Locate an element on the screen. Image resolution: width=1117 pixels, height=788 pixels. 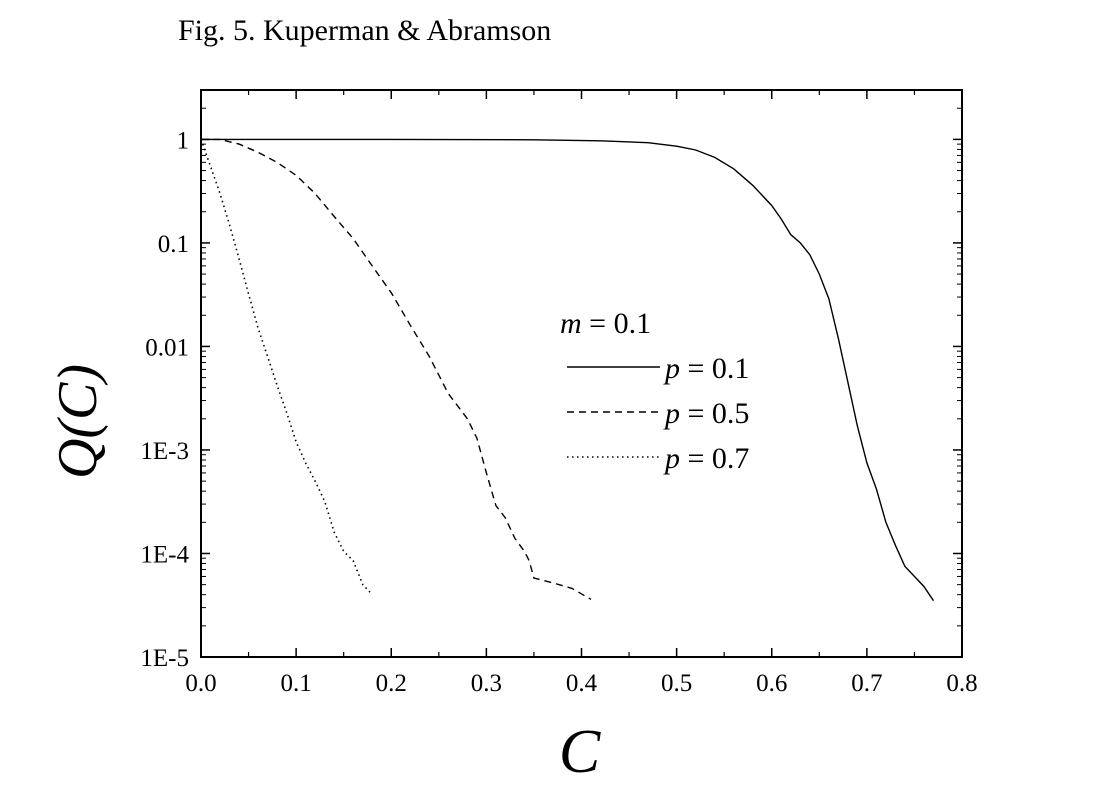
y-tick-label: 1E-4 is located at coordinates (164, 554).